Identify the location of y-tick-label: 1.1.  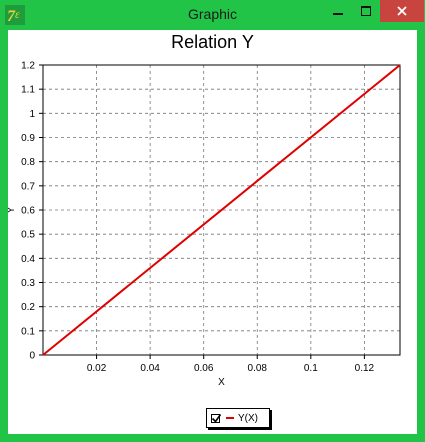
(28, 90).